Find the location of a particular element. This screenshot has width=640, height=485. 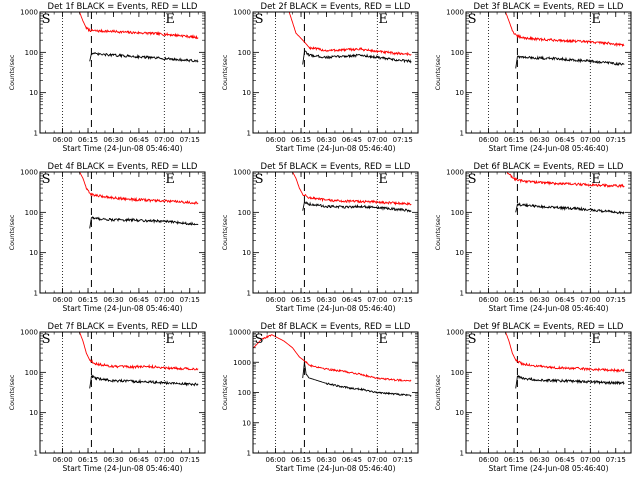

panel-title: Det 3f BLACK = Events, RED = LLD is located at coordinates (549, 7).